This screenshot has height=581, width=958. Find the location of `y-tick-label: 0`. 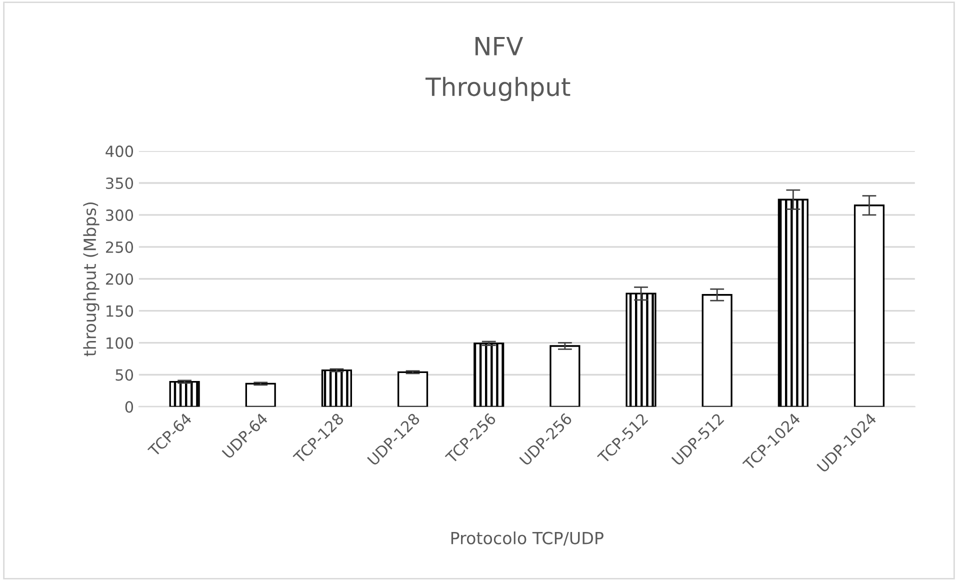

y-tick-label: 0 is located at coordinates (129, 407).